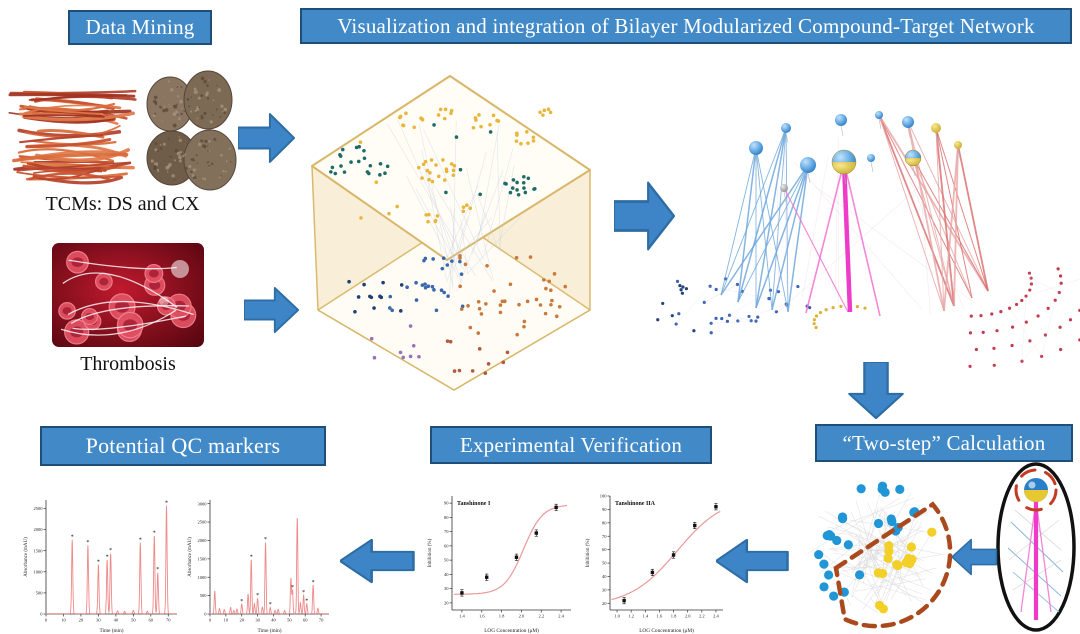 This screenshot has width=1080, height=634. What do you see at coordinates (631, 616) in the screenshot?
I see `svg-text: 1.2` at bounding box center [631, 616].